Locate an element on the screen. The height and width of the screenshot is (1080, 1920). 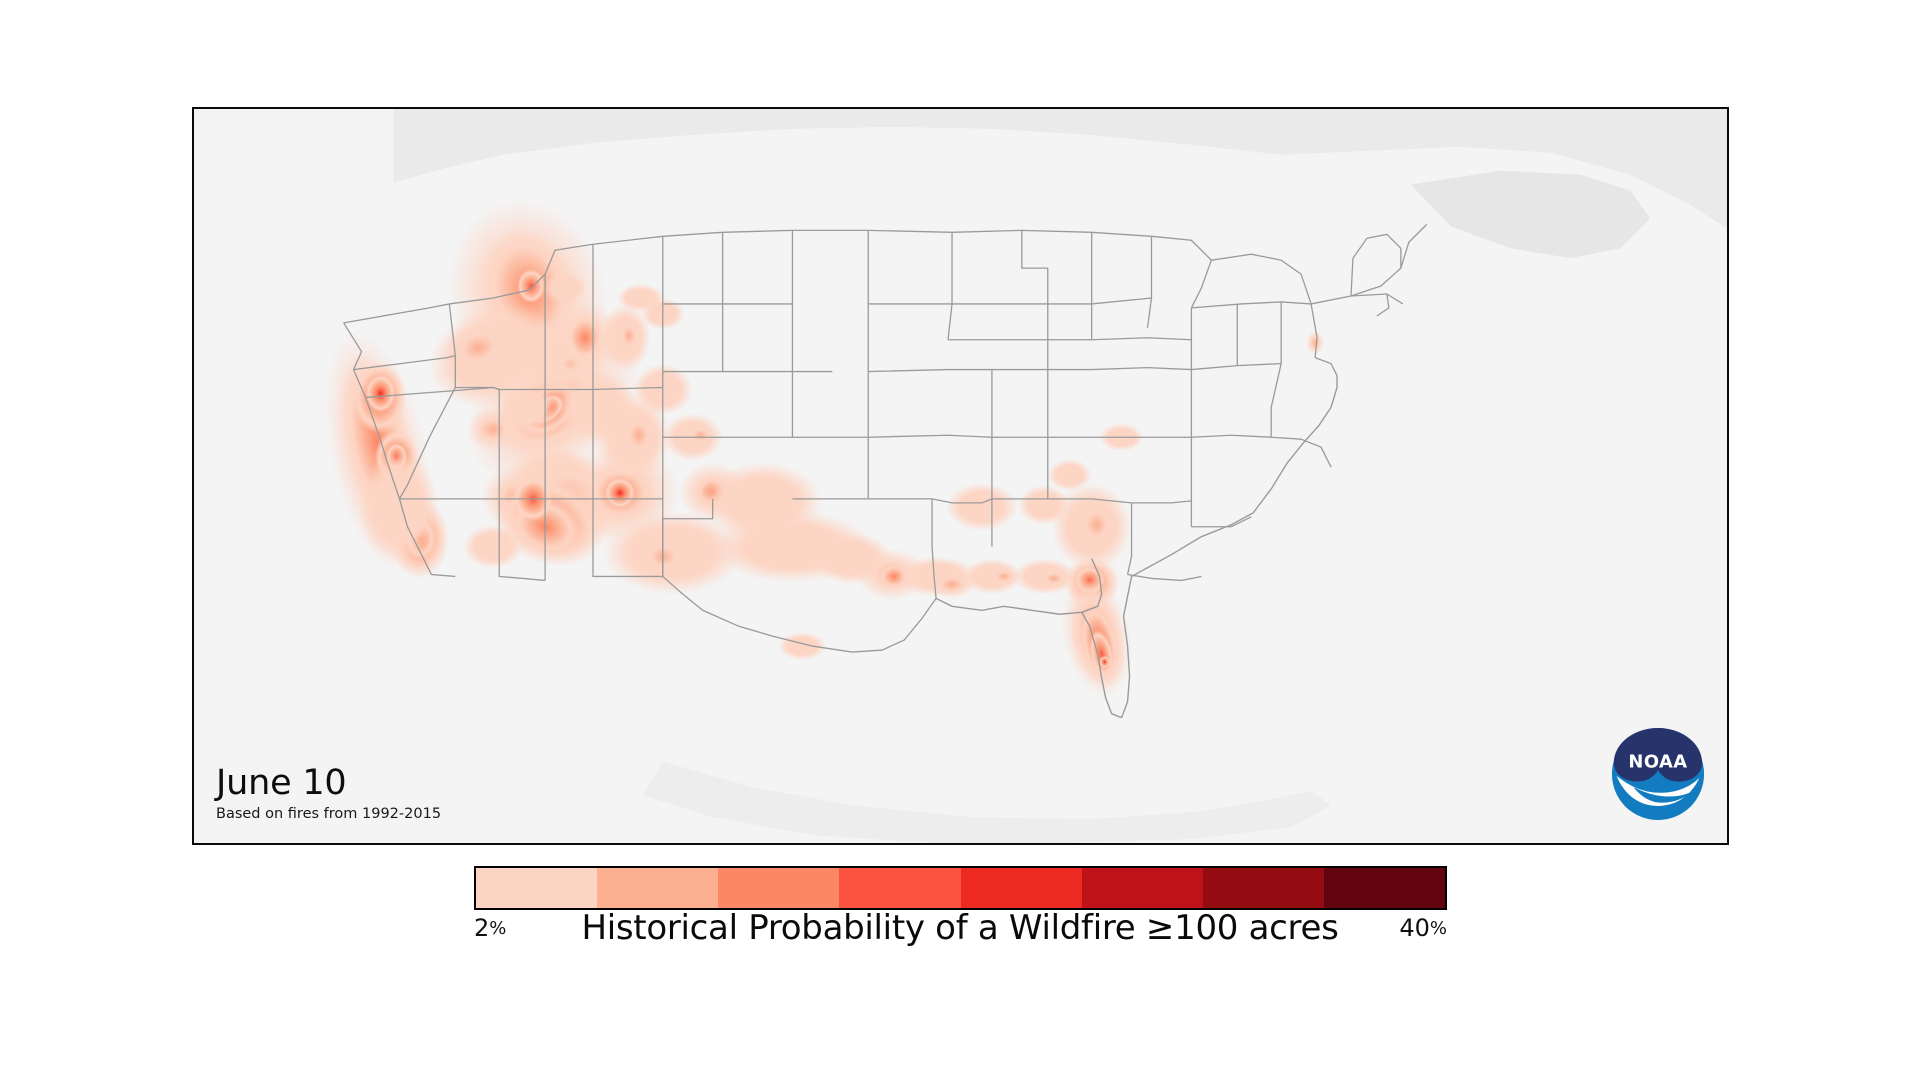
page-title: June 10 is located at coordinates (281, 782).